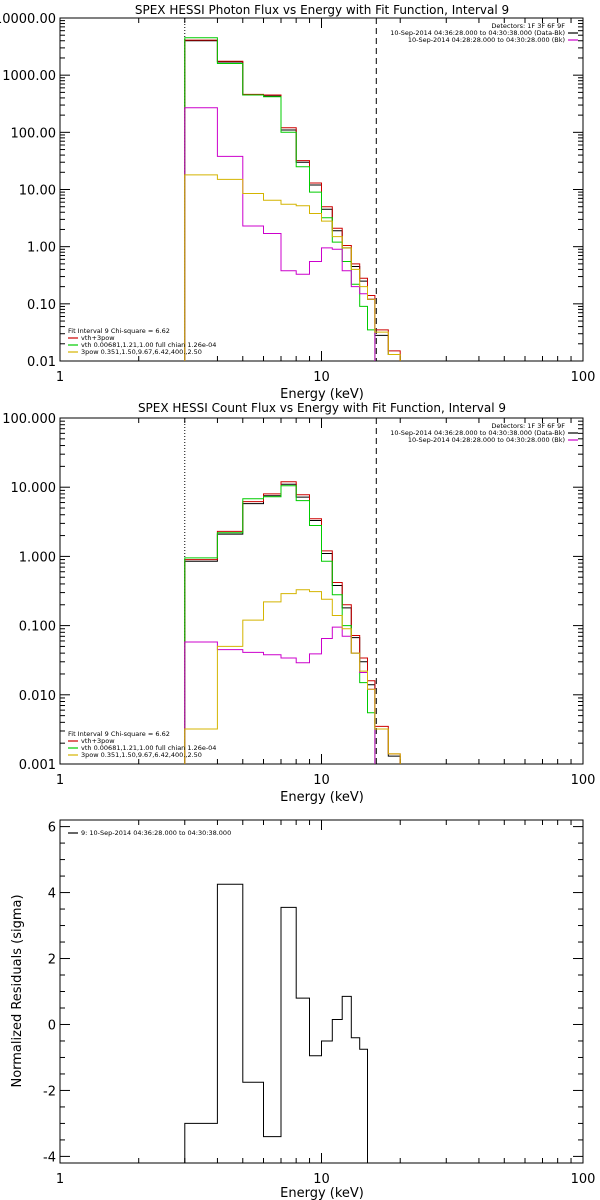 This screenshot has width=600, height=1200. What do you see at coordinates (28, 19) in the screenshot?
I see `y-tick-label: 10000.00` at bounding box center [28, 19].